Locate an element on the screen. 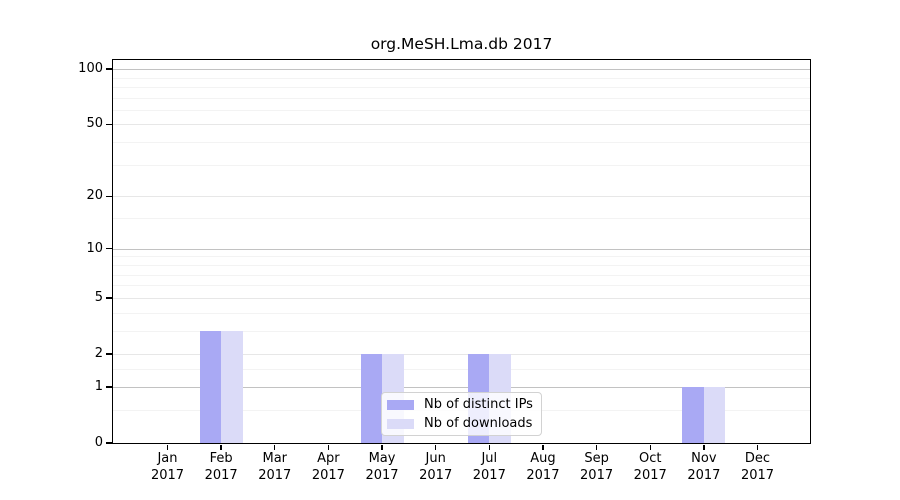 This screenshot has width=900, height=500. x-tick-month: May is located at coordinates (382, 458).